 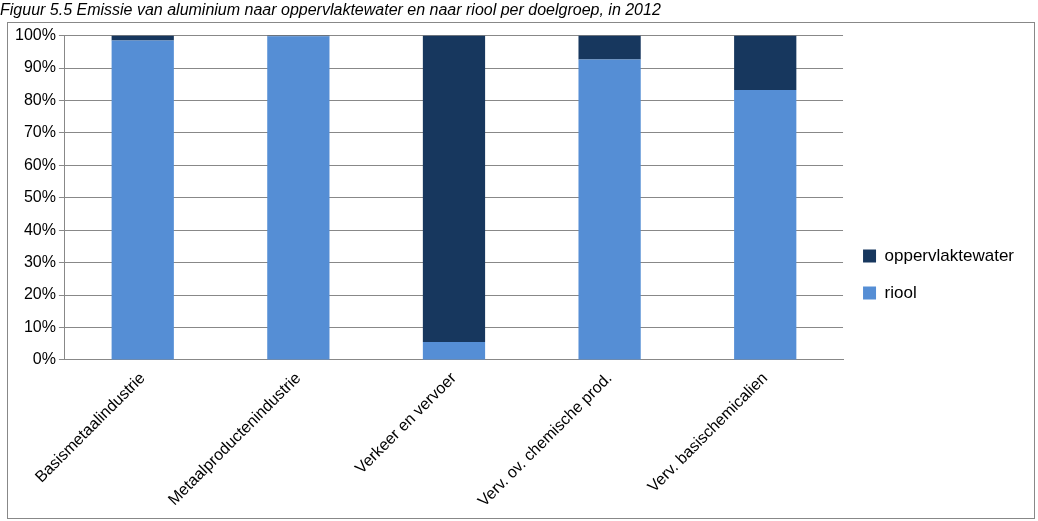 I want to click on chart-title: Figuur 5.5 Emissie van aluminium naar oppervlaktewater en naar riool per doelgroep, in 2012, so click(x=331, y=10).